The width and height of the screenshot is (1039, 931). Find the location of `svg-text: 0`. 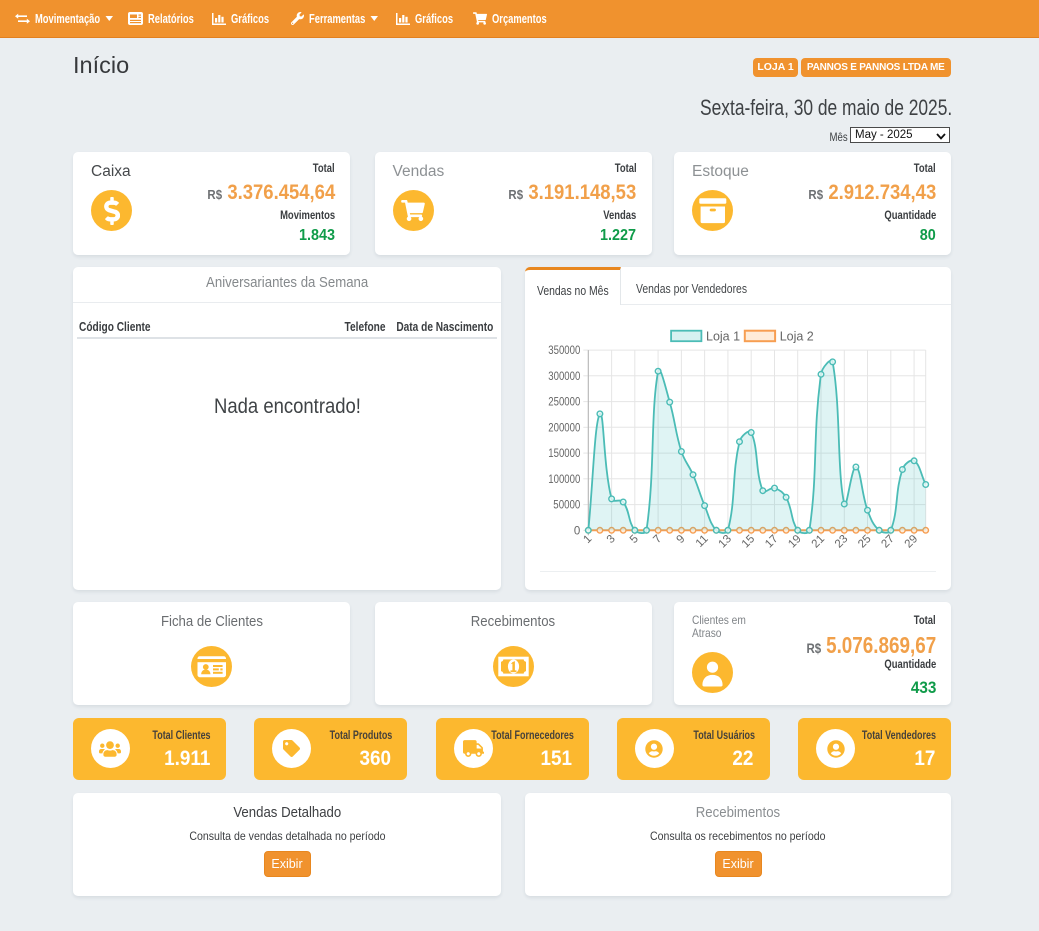

svg-text: 0 is located at coordinates (577, 531).